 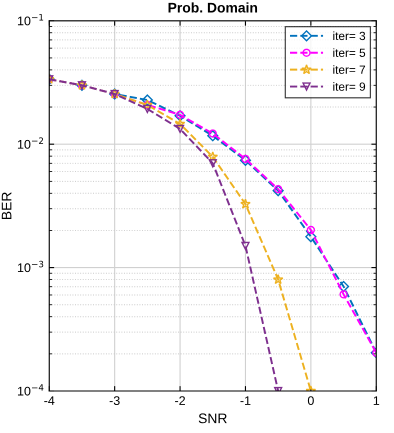 What do you see at coordinates (31, 20) in the screenshot?
I see `y-tick-label: 10$^{−1}$` at bounding box center [31, 20].